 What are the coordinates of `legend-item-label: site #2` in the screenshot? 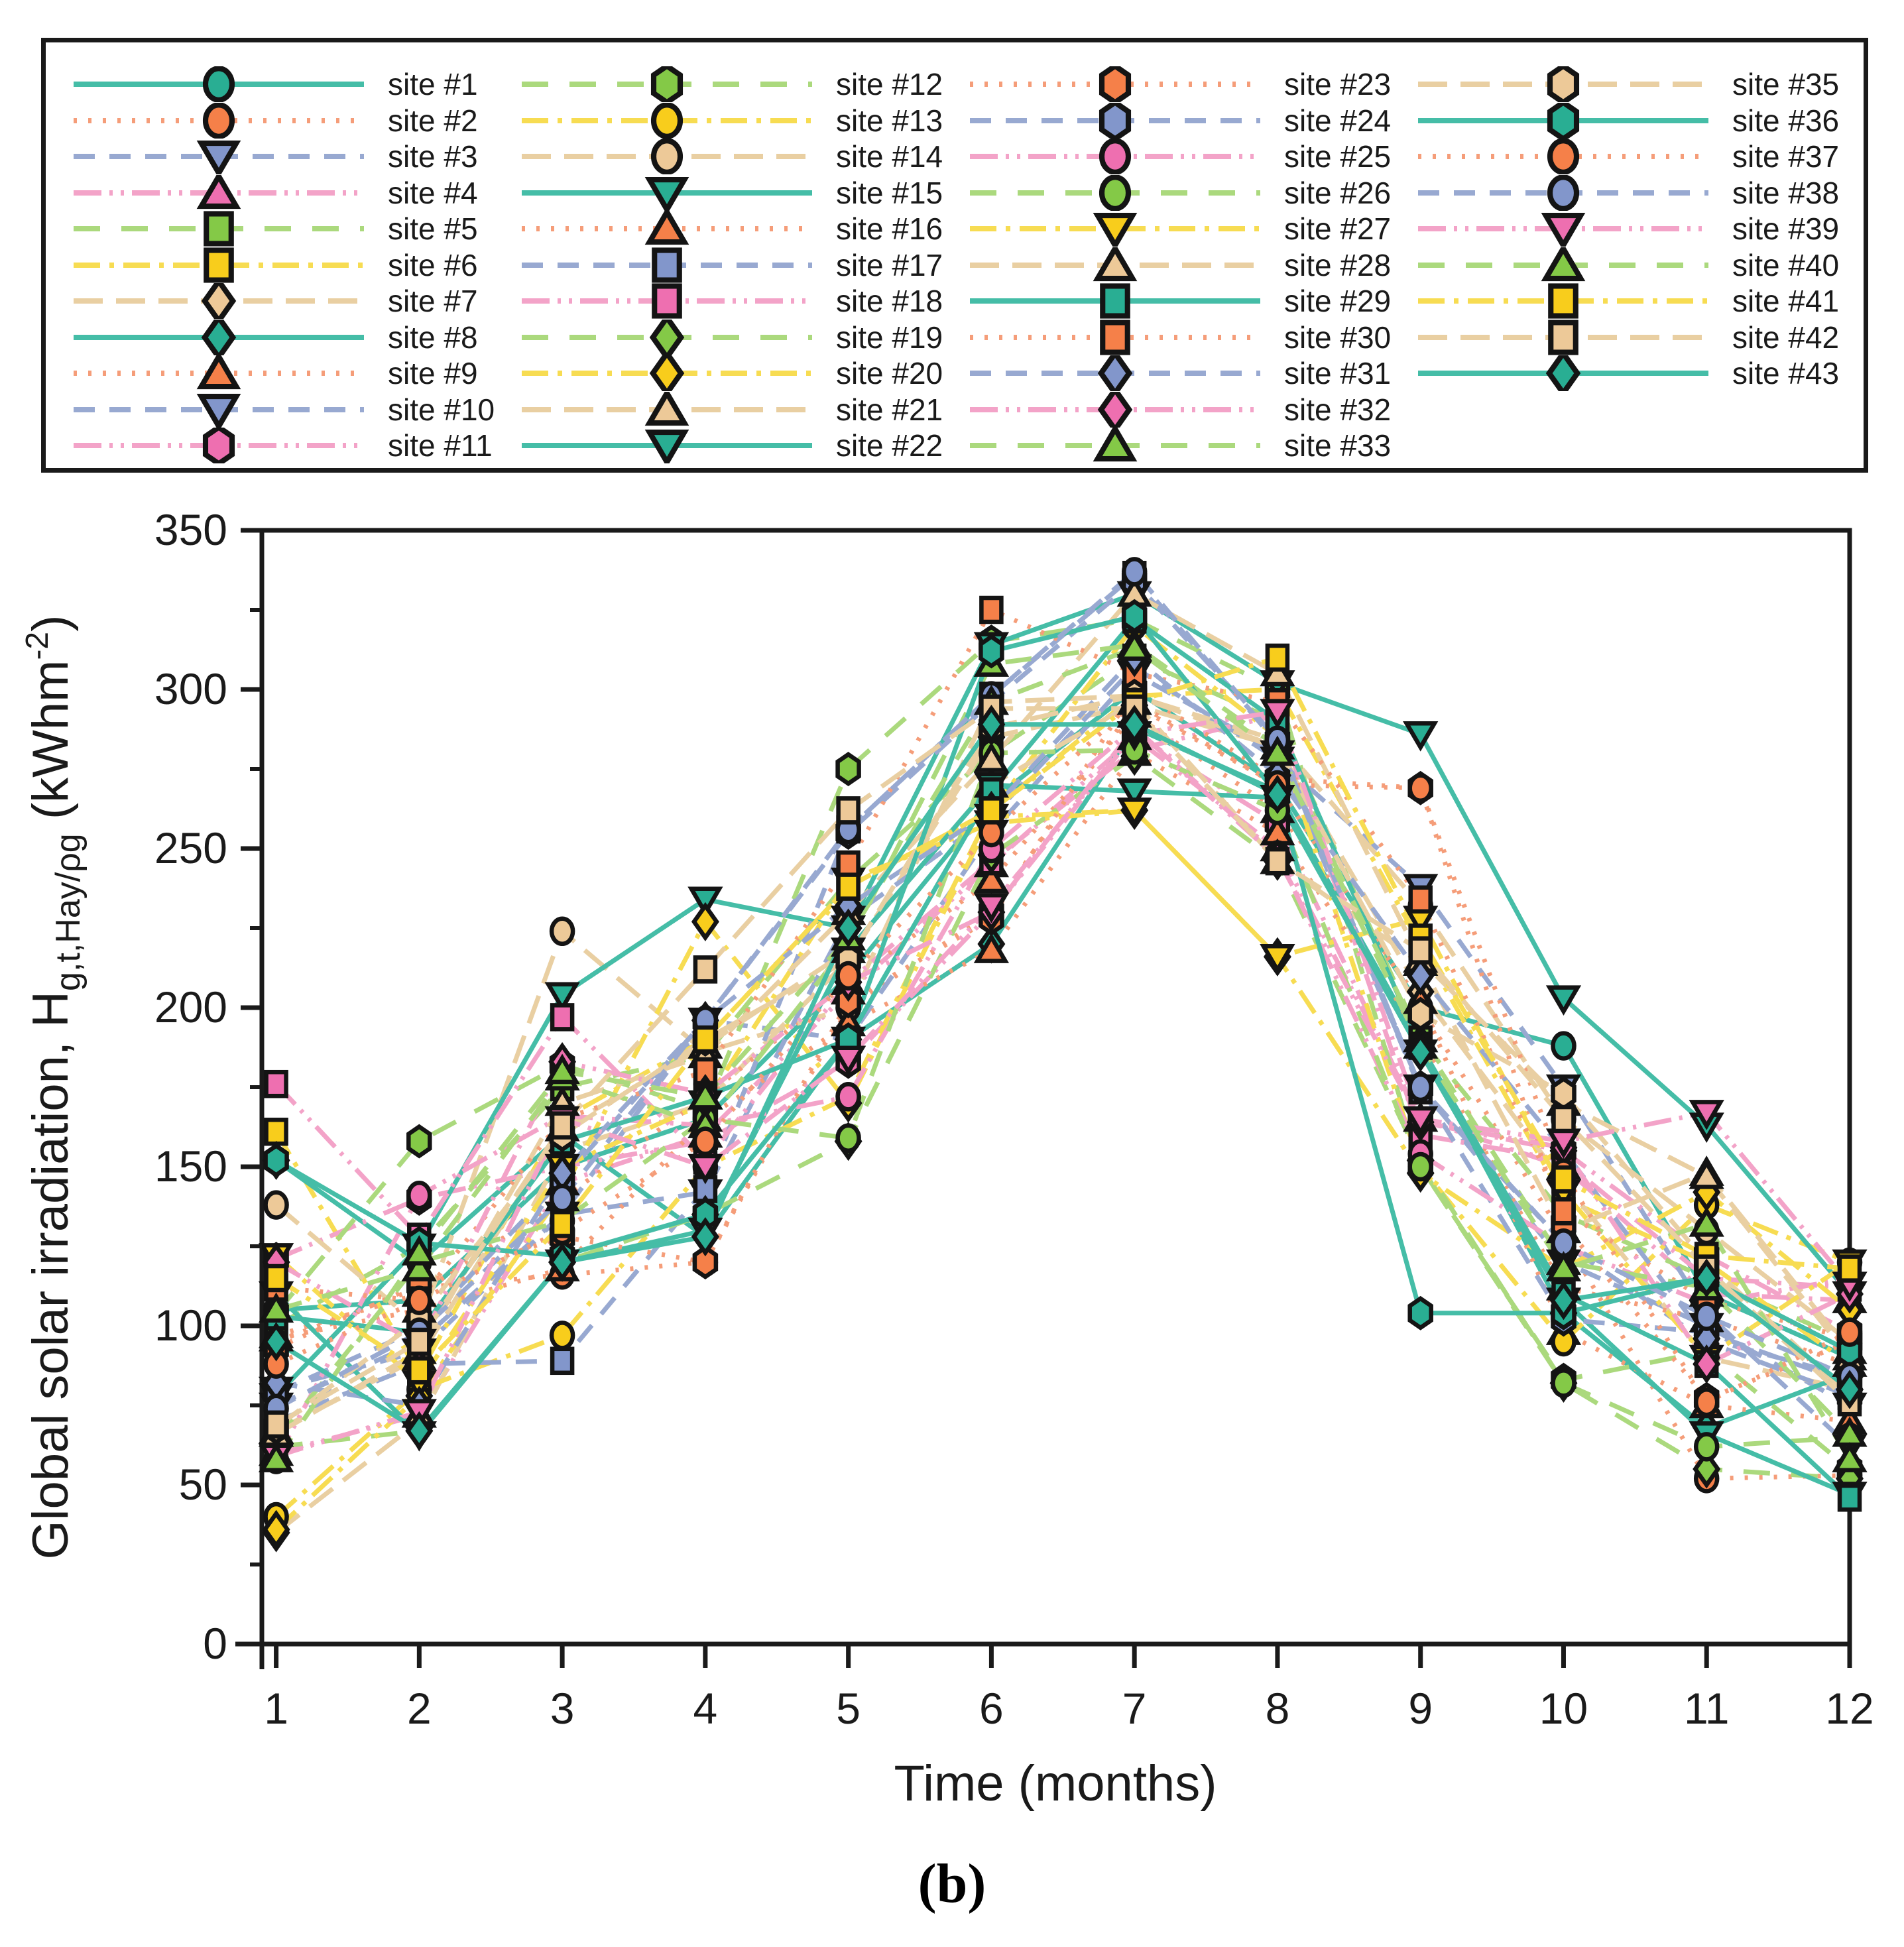 It's located at (433, 120).